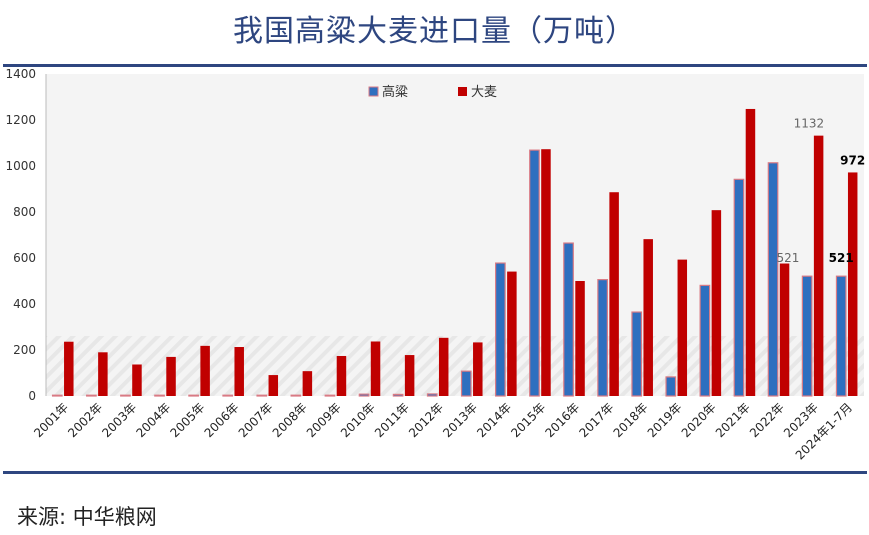  Describe the element at coordinates (665, 420) in the screenshot. I see `x-tick-label: 2019年` at that location.